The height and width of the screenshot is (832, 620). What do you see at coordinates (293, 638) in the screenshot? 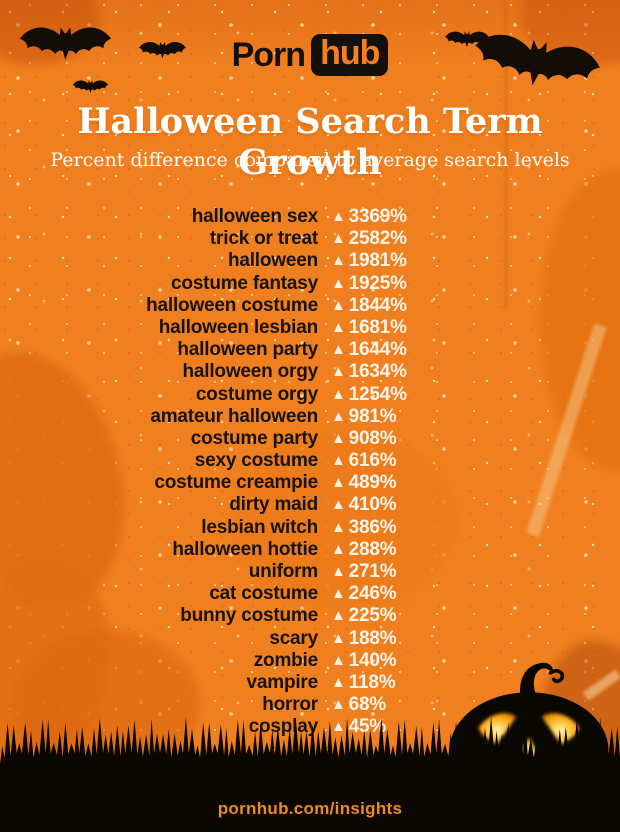
I see `search-term-label: scary` at bounding box center [293, 638].